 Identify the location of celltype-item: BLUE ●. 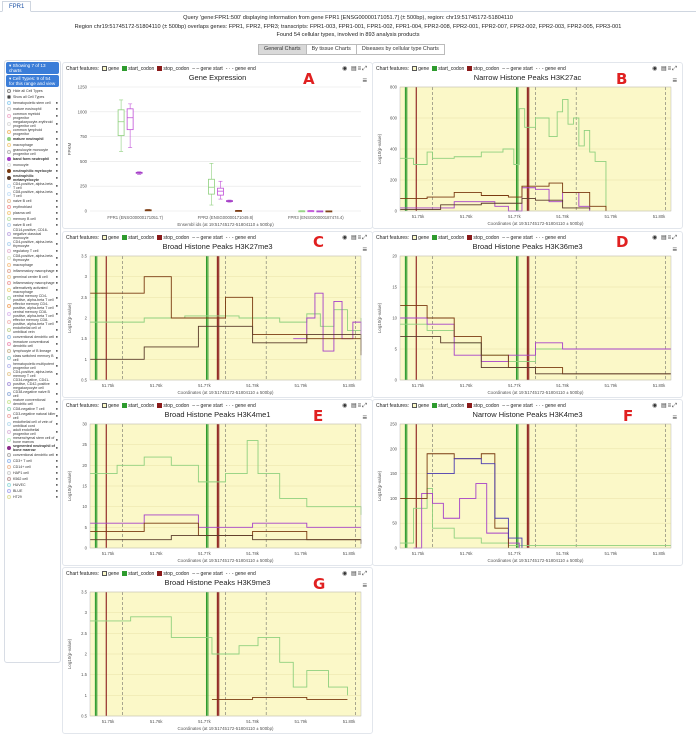
(32, 491).